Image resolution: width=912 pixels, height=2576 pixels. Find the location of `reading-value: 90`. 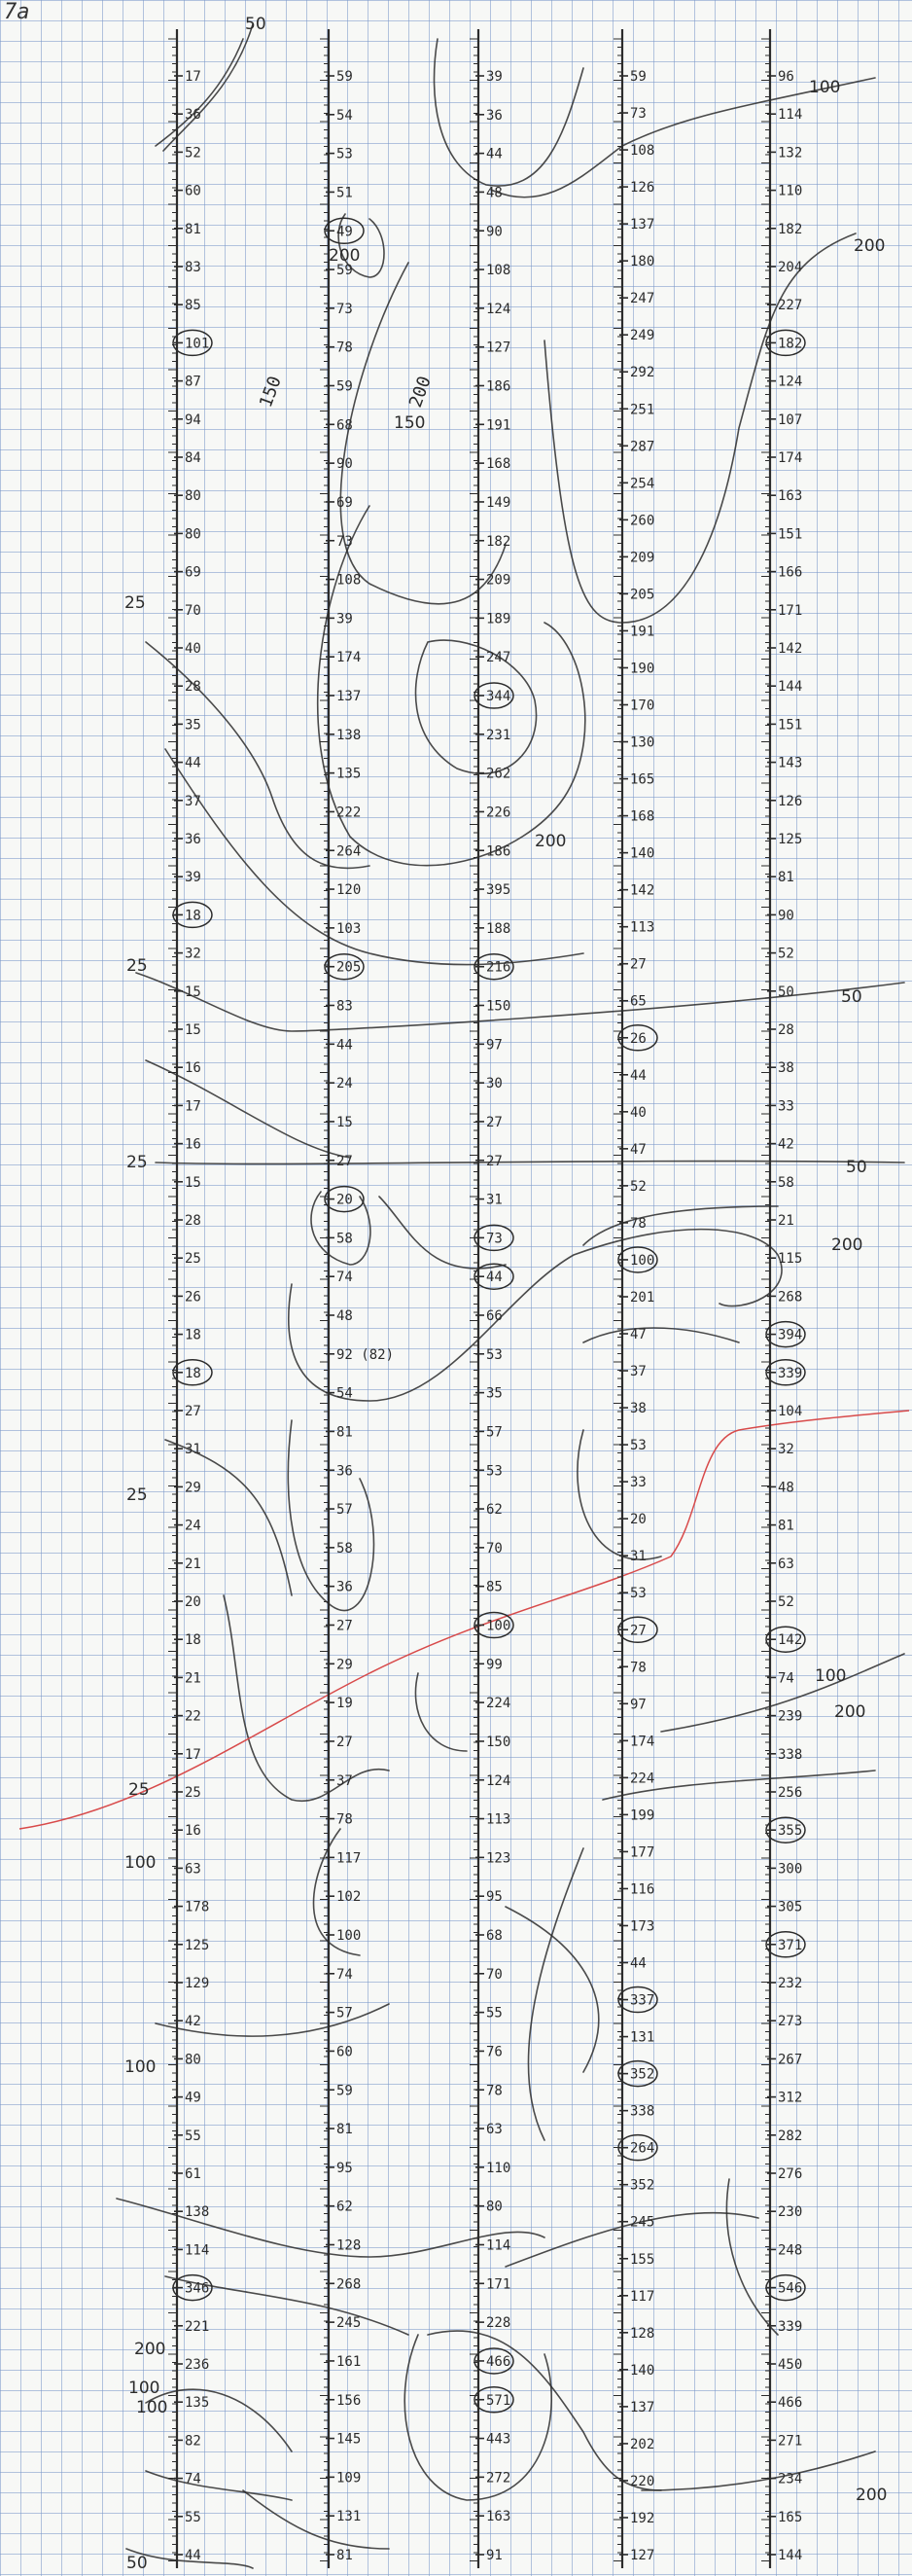

reading-value: 90 is located at coordinates (494, 231).